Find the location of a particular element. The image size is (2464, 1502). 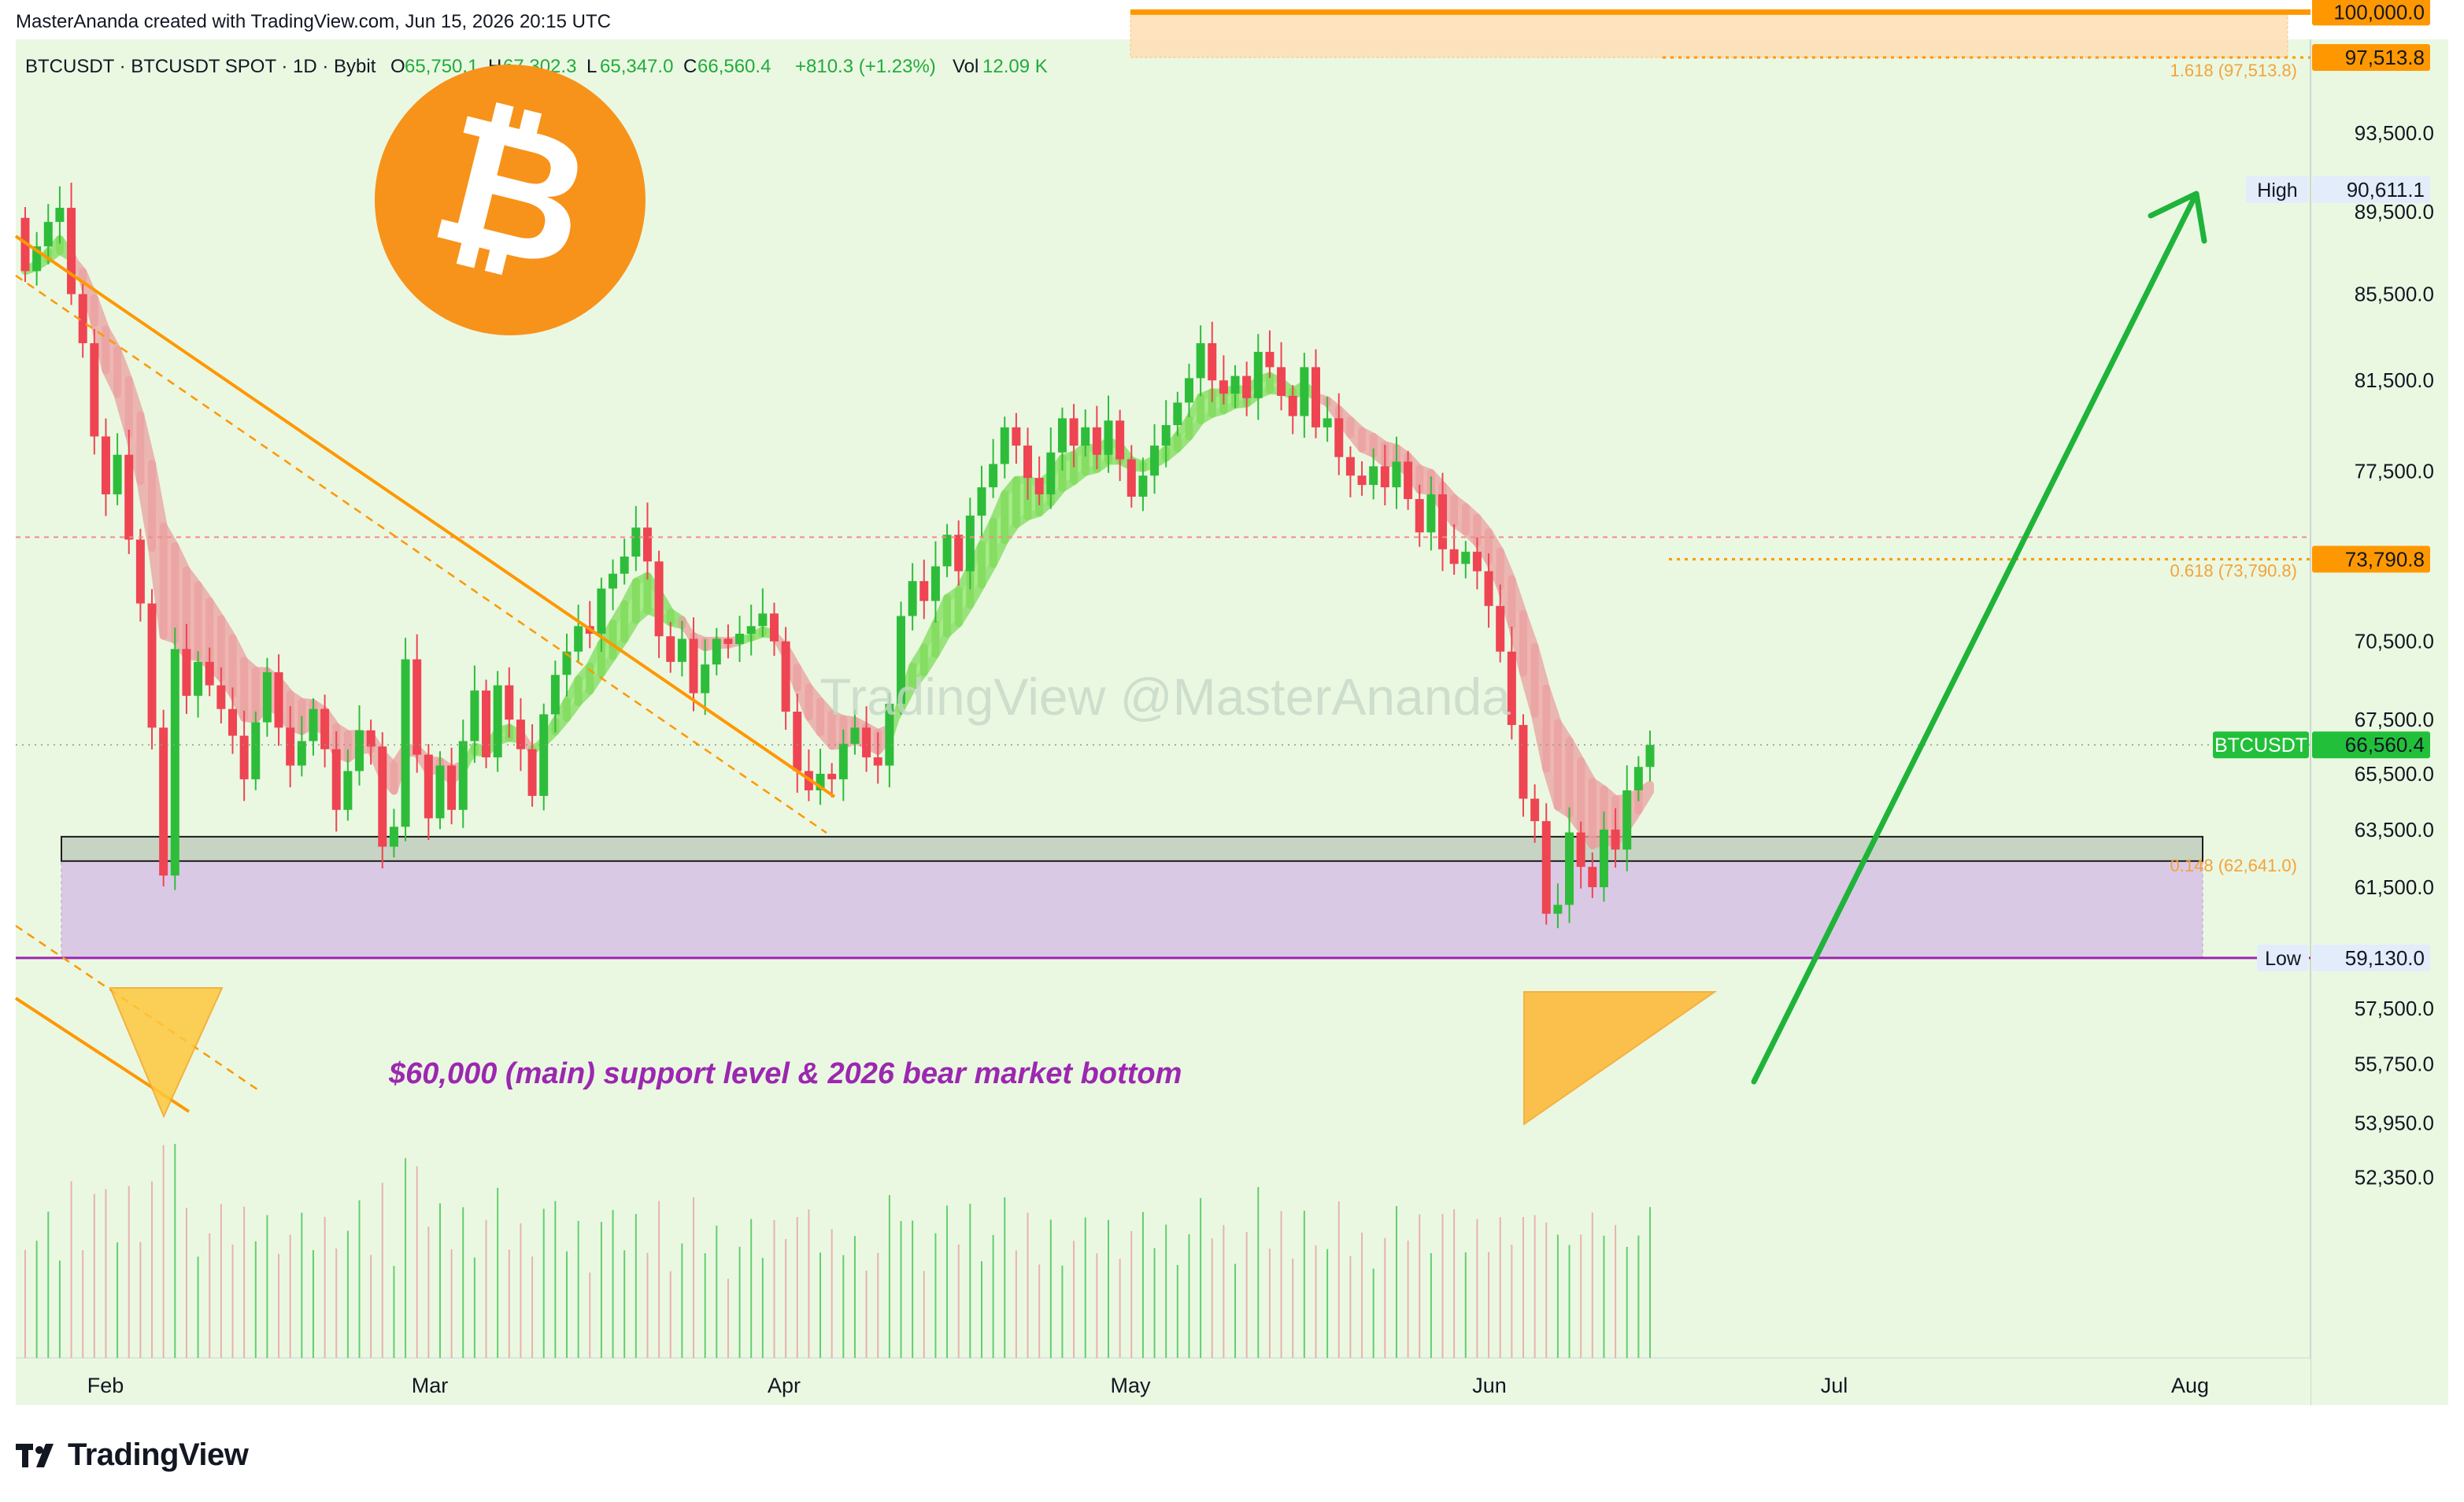

price-tag: Low 59,130.0 is located at coordinates (2344, 958).